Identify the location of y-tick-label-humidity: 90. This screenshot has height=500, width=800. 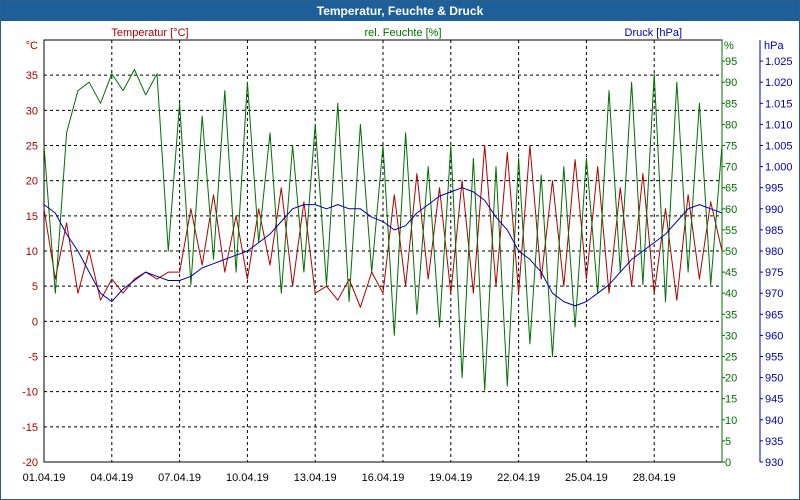
(731, 83).